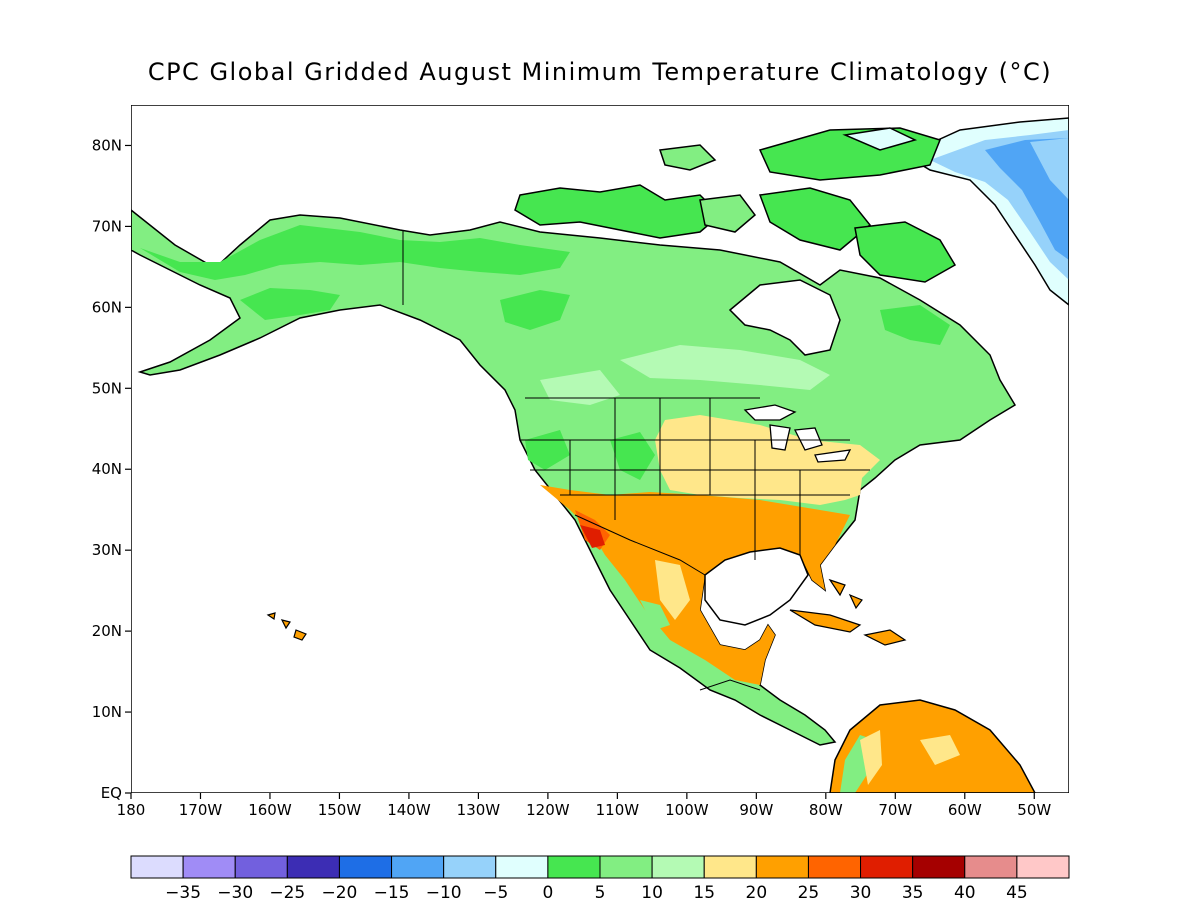  I want to click on lat-tick-label: 70N, so click(107, 226).